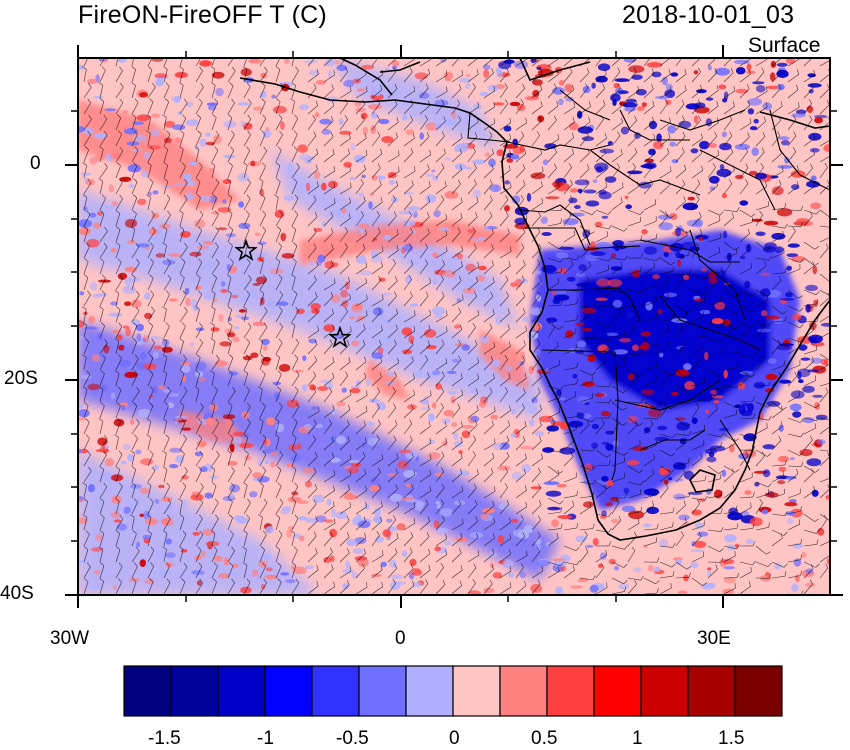 This screenshot has width=850, height=750. What do you see at coordinates (784, 45) in the screenshot?
I see `level-label: Surface` at bounding box center [784, 45].